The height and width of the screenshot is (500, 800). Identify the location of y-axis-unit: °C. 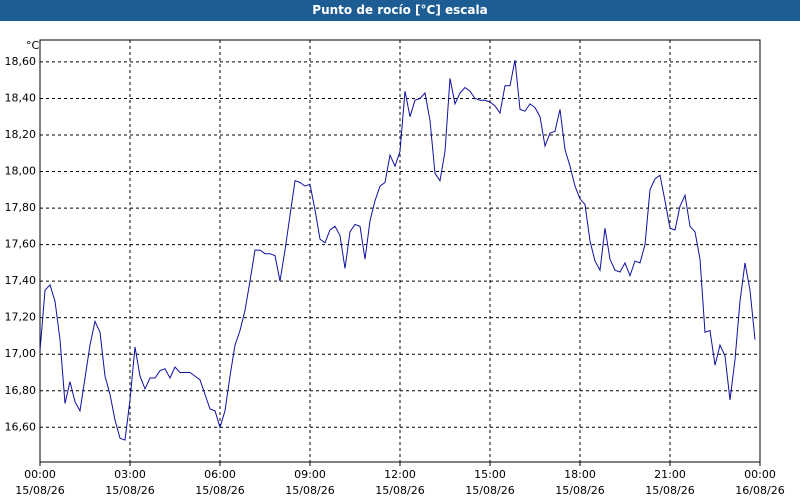
(33, 45).